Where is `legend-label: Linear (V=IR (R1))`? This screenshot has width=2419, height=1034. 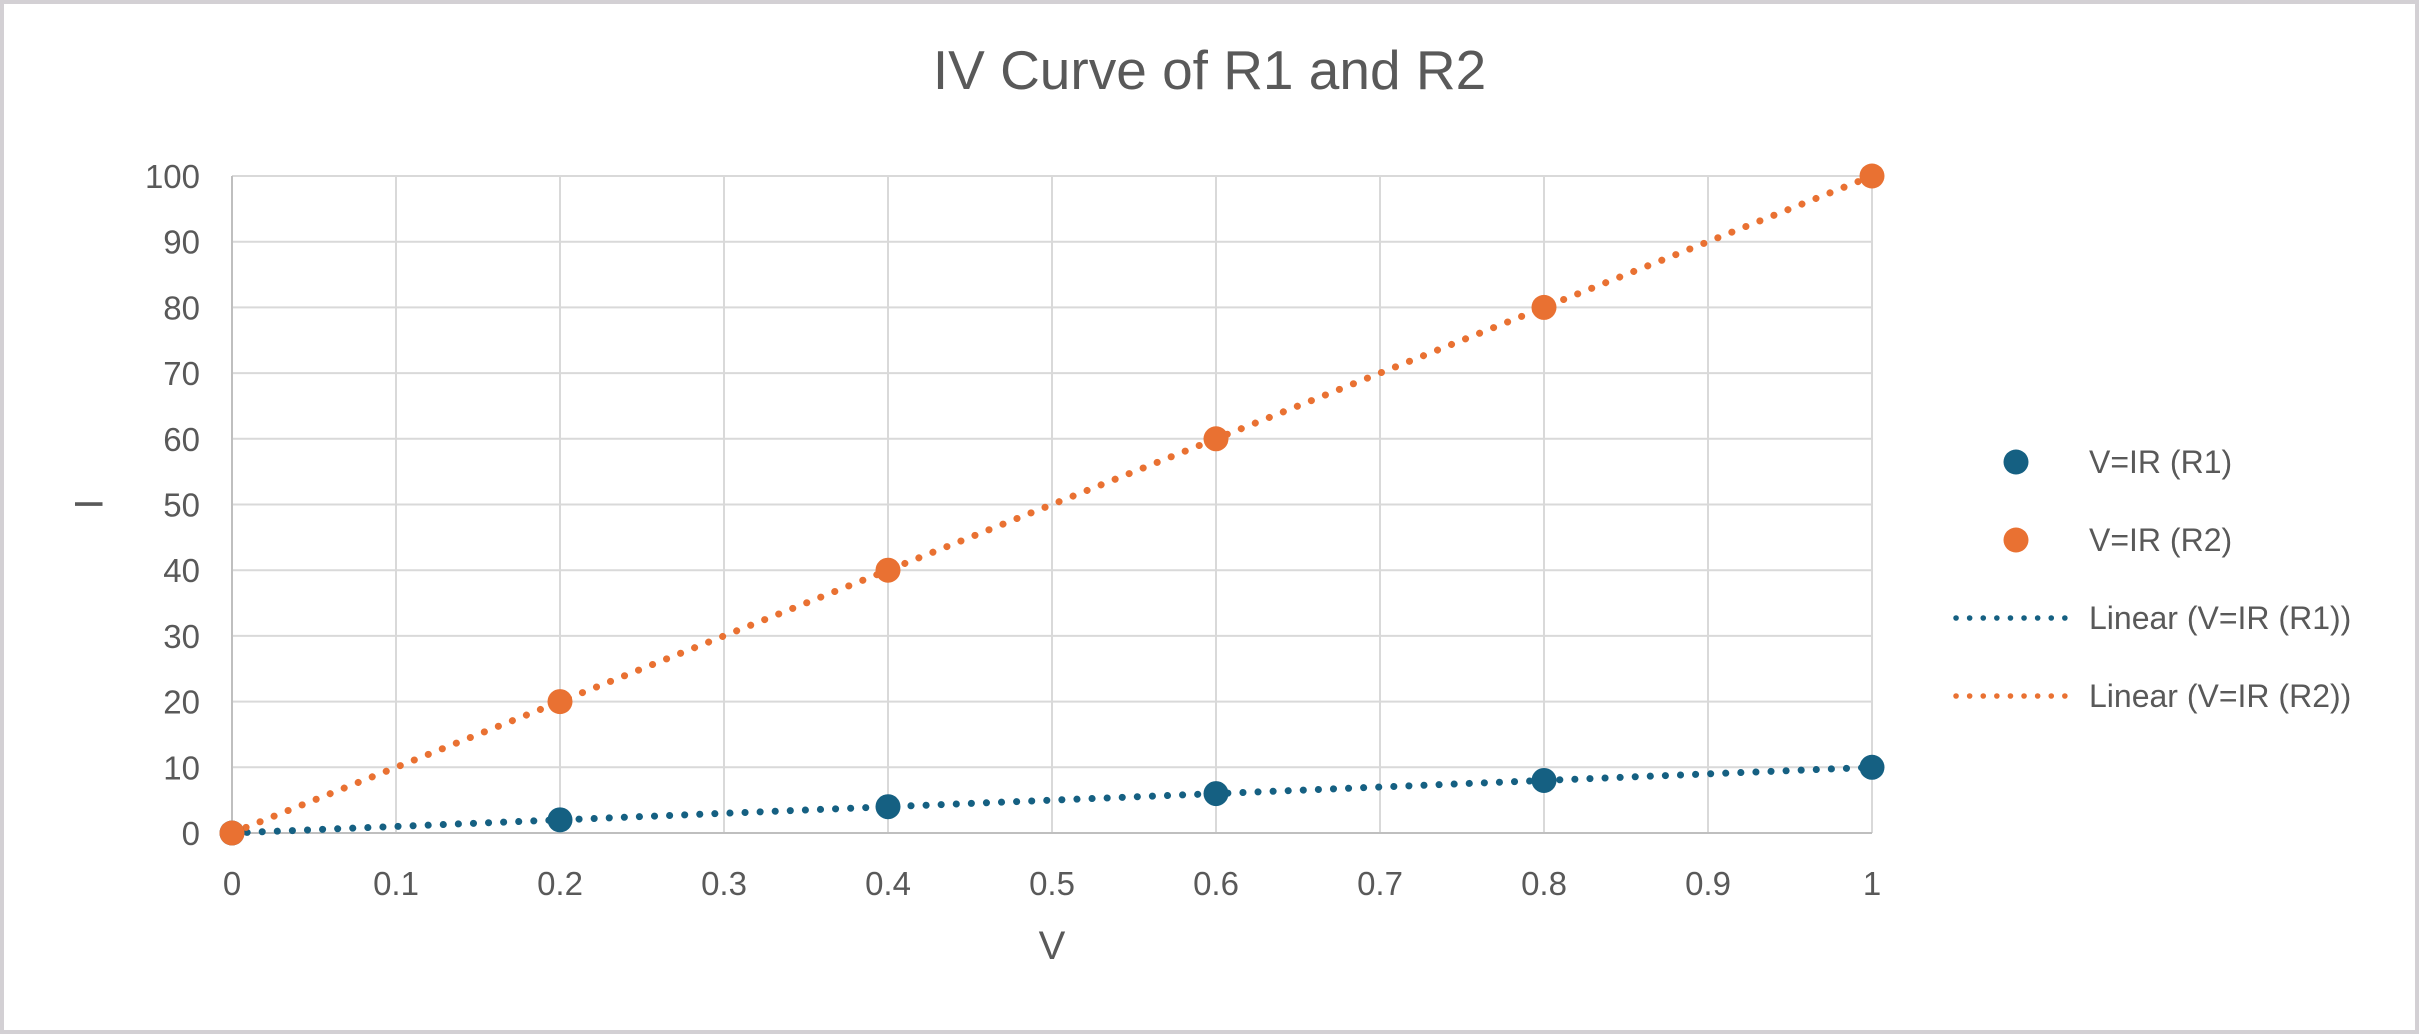
legend-label: Linear (V=IR (R1)) is located at coordinates (2220, 618).